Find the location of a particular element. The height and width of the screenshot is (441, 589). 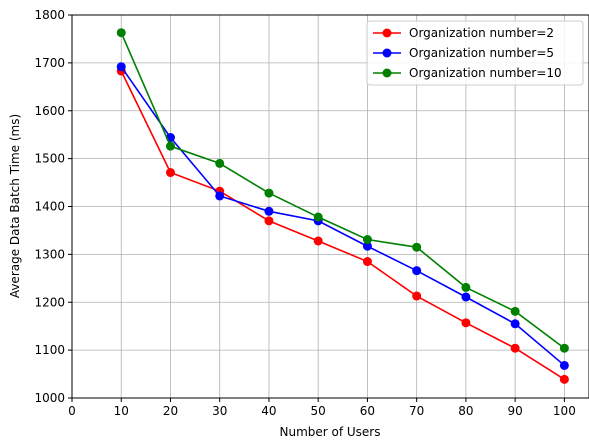

y-tick-label: 1300 is located at coordinates (49, 254).